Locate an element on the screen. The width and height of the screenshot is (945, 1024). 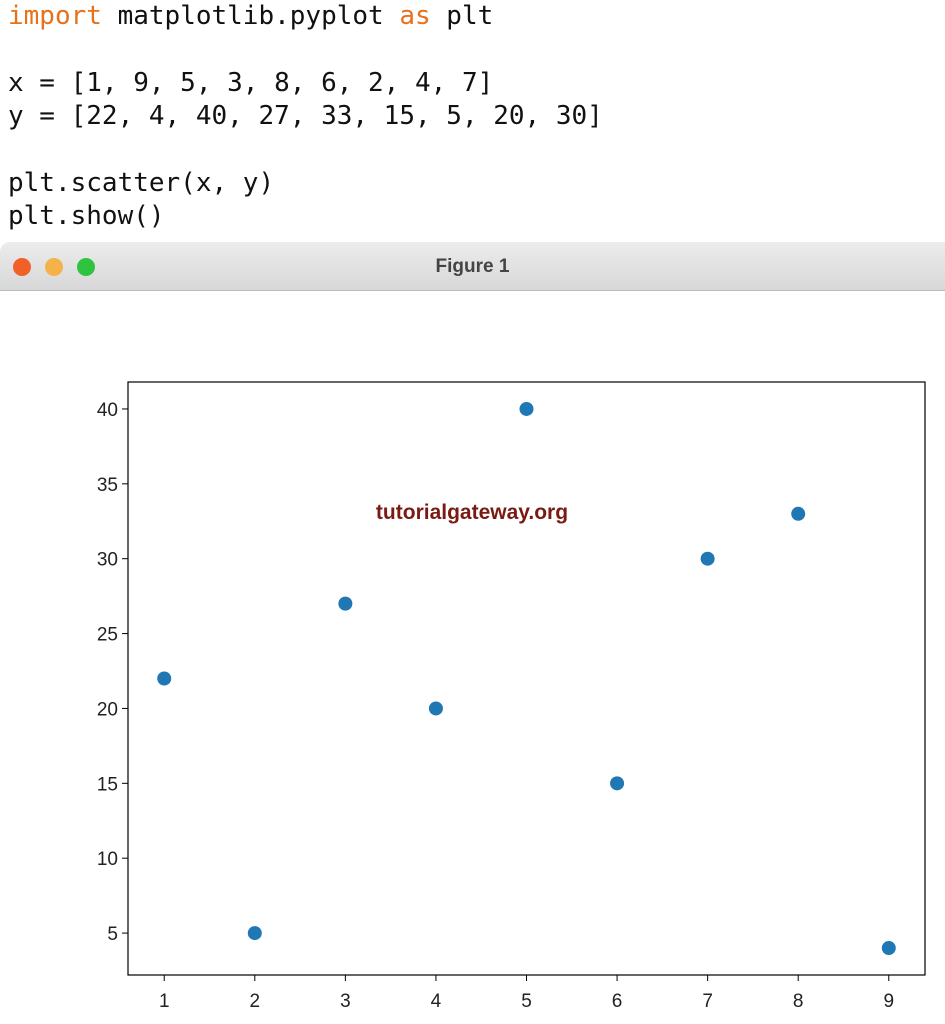
y-tick-label: 30 is located at coordinates (107, 560).